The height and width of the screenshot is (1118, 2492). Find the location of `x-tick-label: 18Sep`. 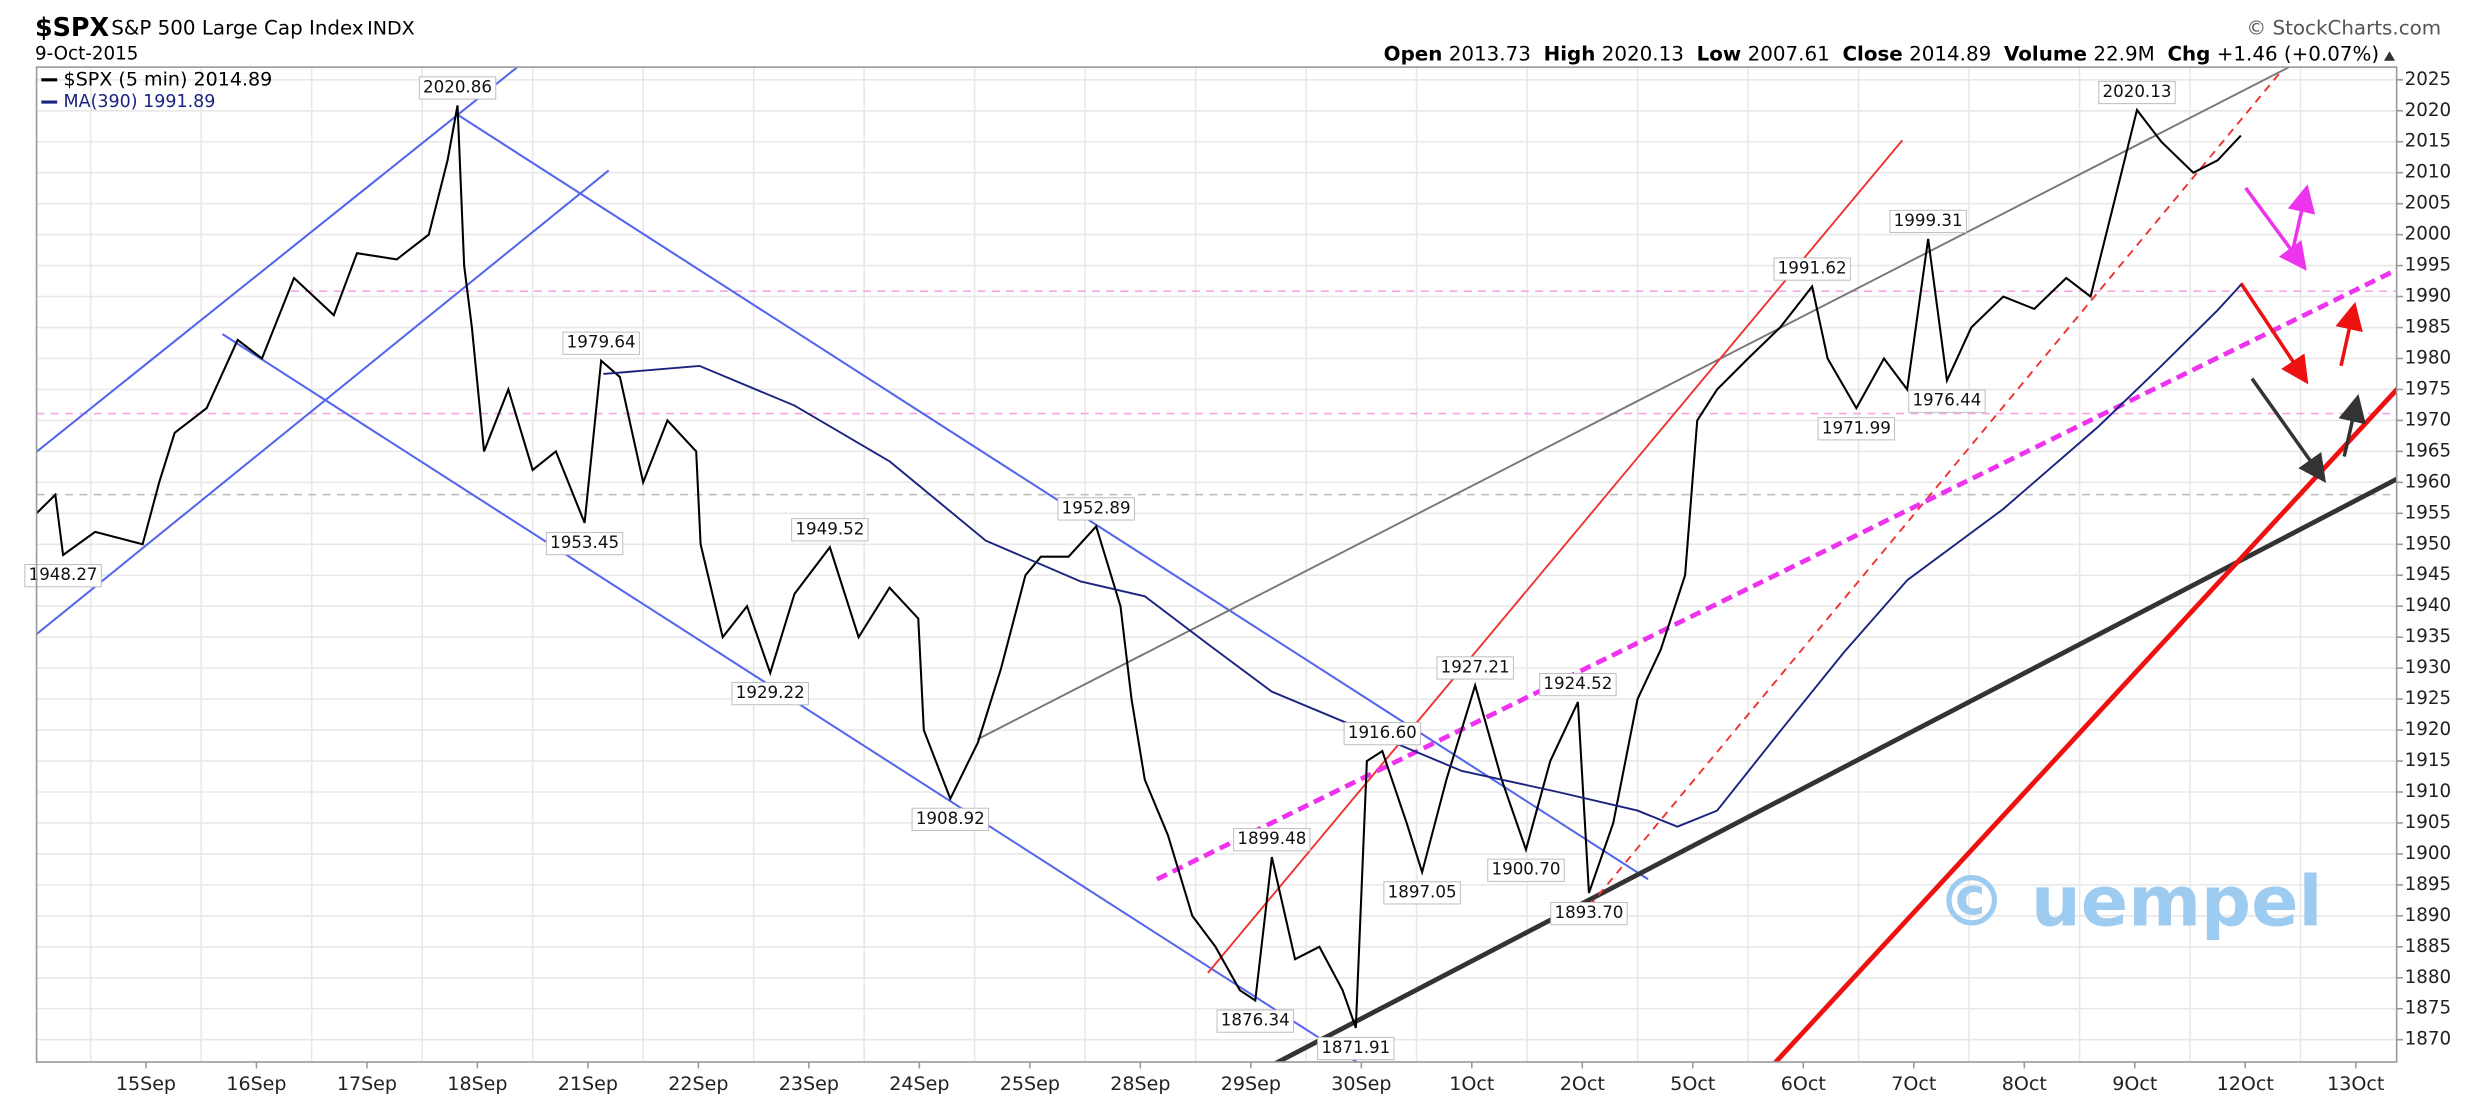

x-tick-label: 18Sep is located at coordinates (477, 1084).